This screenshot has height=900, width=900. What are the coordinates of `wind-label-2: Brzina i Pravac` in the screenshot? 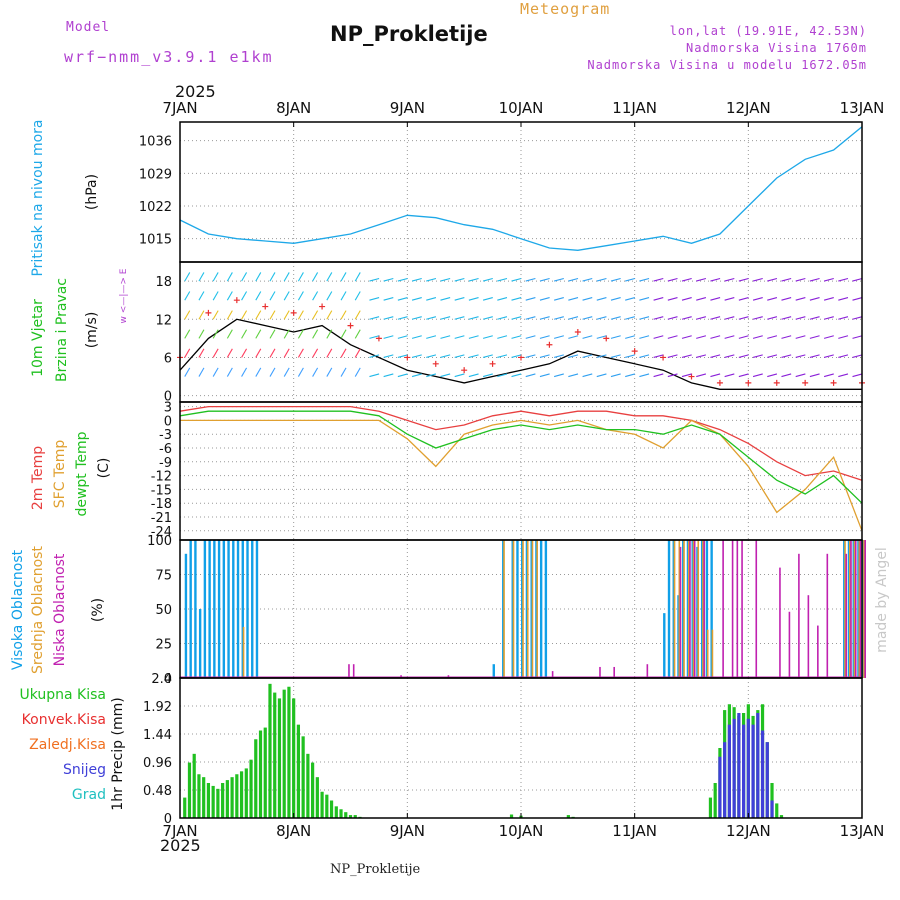 It's located at (62, 330).